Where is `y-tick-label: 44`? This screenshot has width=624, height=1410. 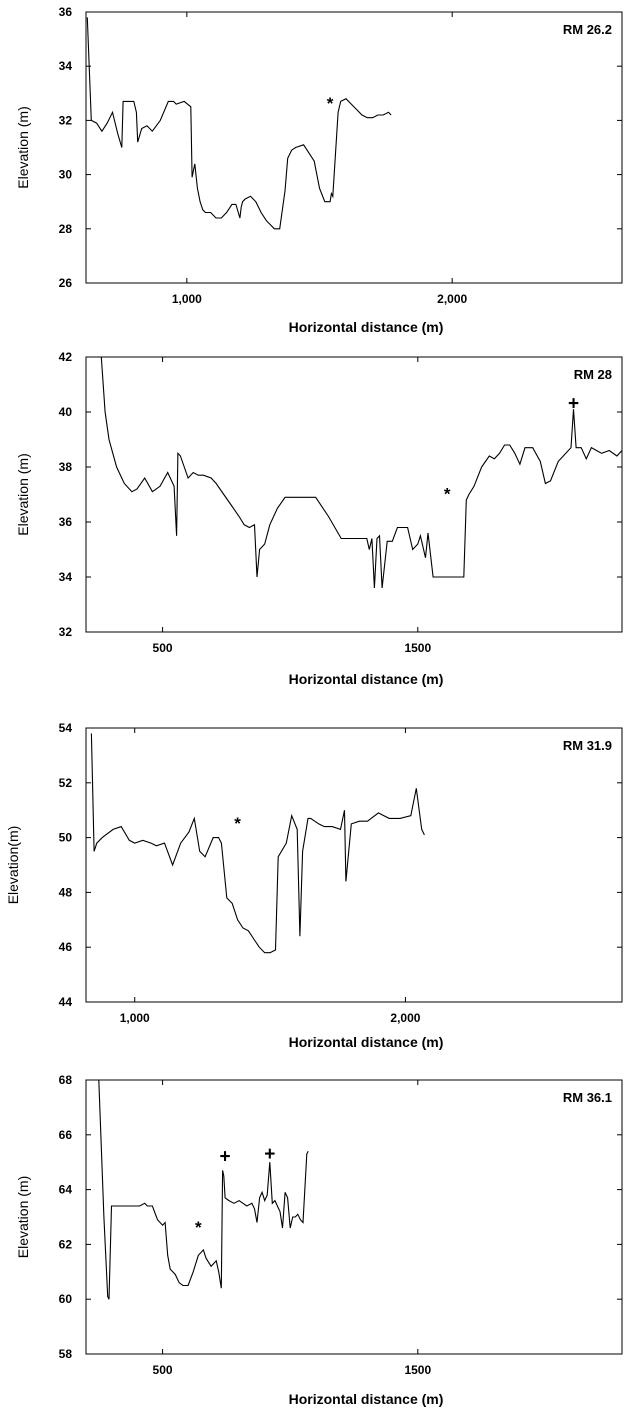
y-tick-label: 44 is located at coordinates (66, 1002).